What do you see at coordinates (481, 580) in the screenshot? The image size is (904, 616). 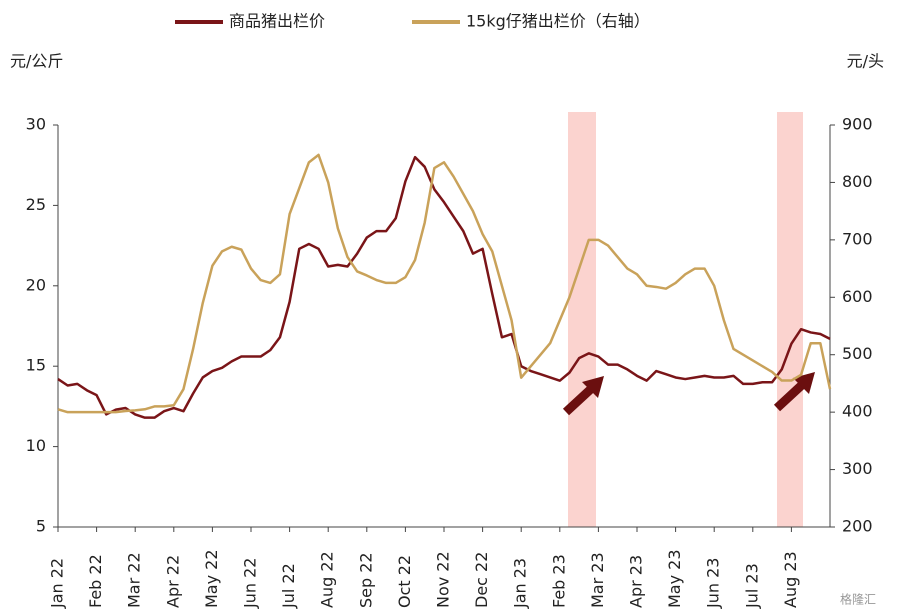 I see `x-tick-label: Dec 22` at bounding box center [481, 580].